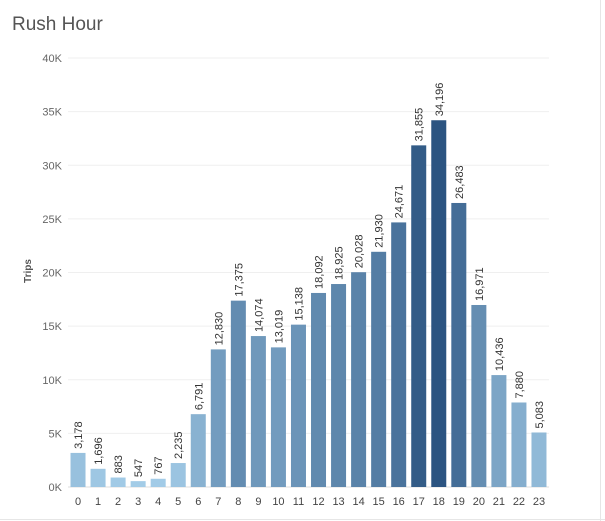 Image resolution: width=605 pixels, height=521 pixels. What do you see at coordinates (52, 327) in the screenshot?
I see `y-tick-label: 15K` at bounding box center [52, 327].